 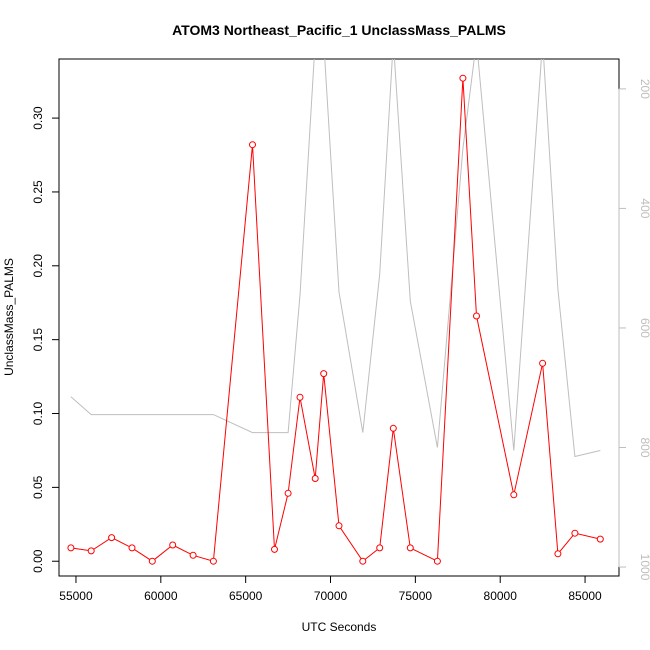 I want to click on y2-tick-label: 400, so click(x=644, y=208).